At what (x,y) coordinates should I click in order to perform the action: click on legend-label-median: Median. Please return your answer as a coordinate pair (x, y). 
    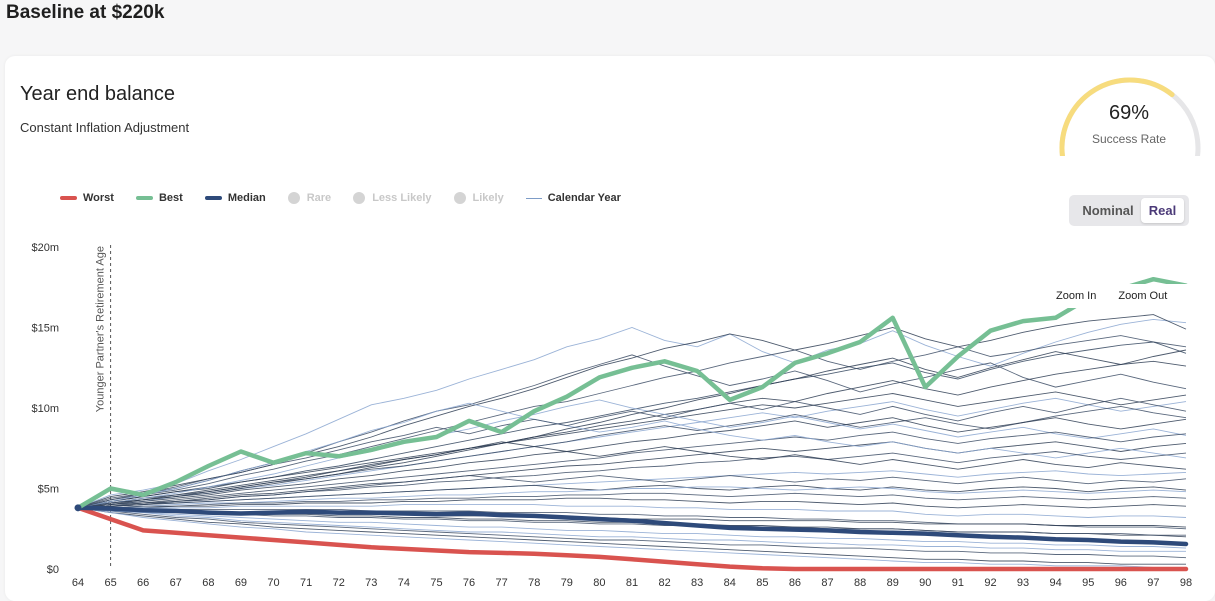
    Looking at the image, I should click on (246, 198).